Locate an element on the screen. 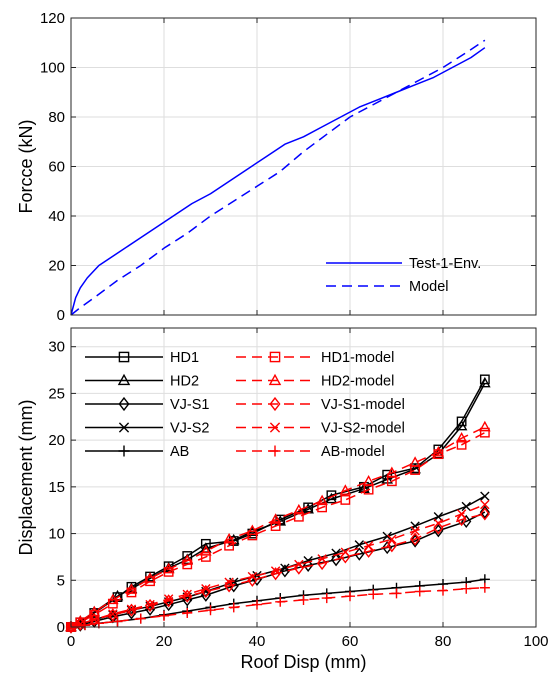 The image size is (550, 693). series-line-vj-s2-model is located at coordinates (278, 565).